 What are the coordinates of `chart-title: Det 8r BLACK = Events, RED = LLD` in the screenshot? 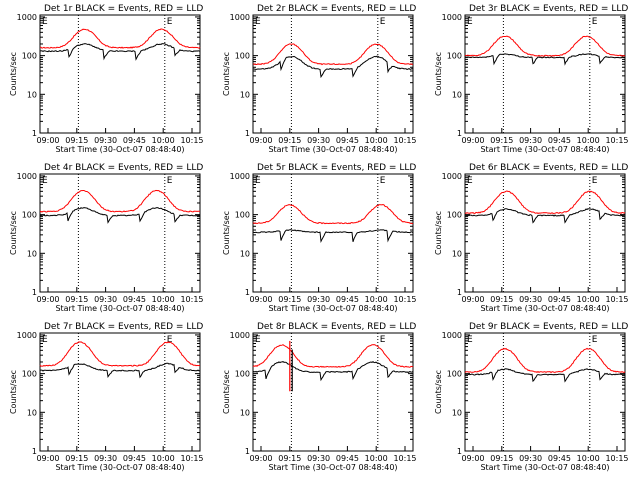 It's located at (336, 327).